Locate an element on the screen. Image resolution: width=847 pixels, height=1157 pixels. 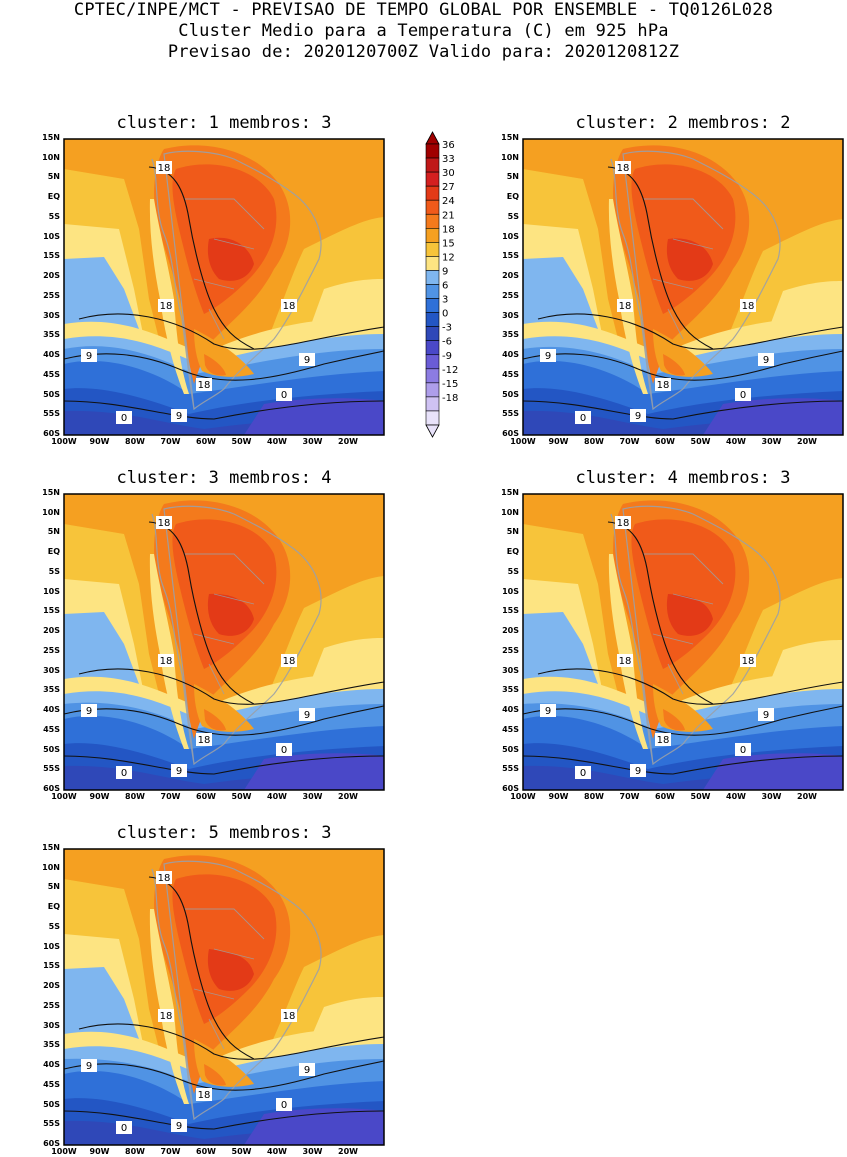
colorbar-tick-label: 3 is located at coordinates (445, 300).